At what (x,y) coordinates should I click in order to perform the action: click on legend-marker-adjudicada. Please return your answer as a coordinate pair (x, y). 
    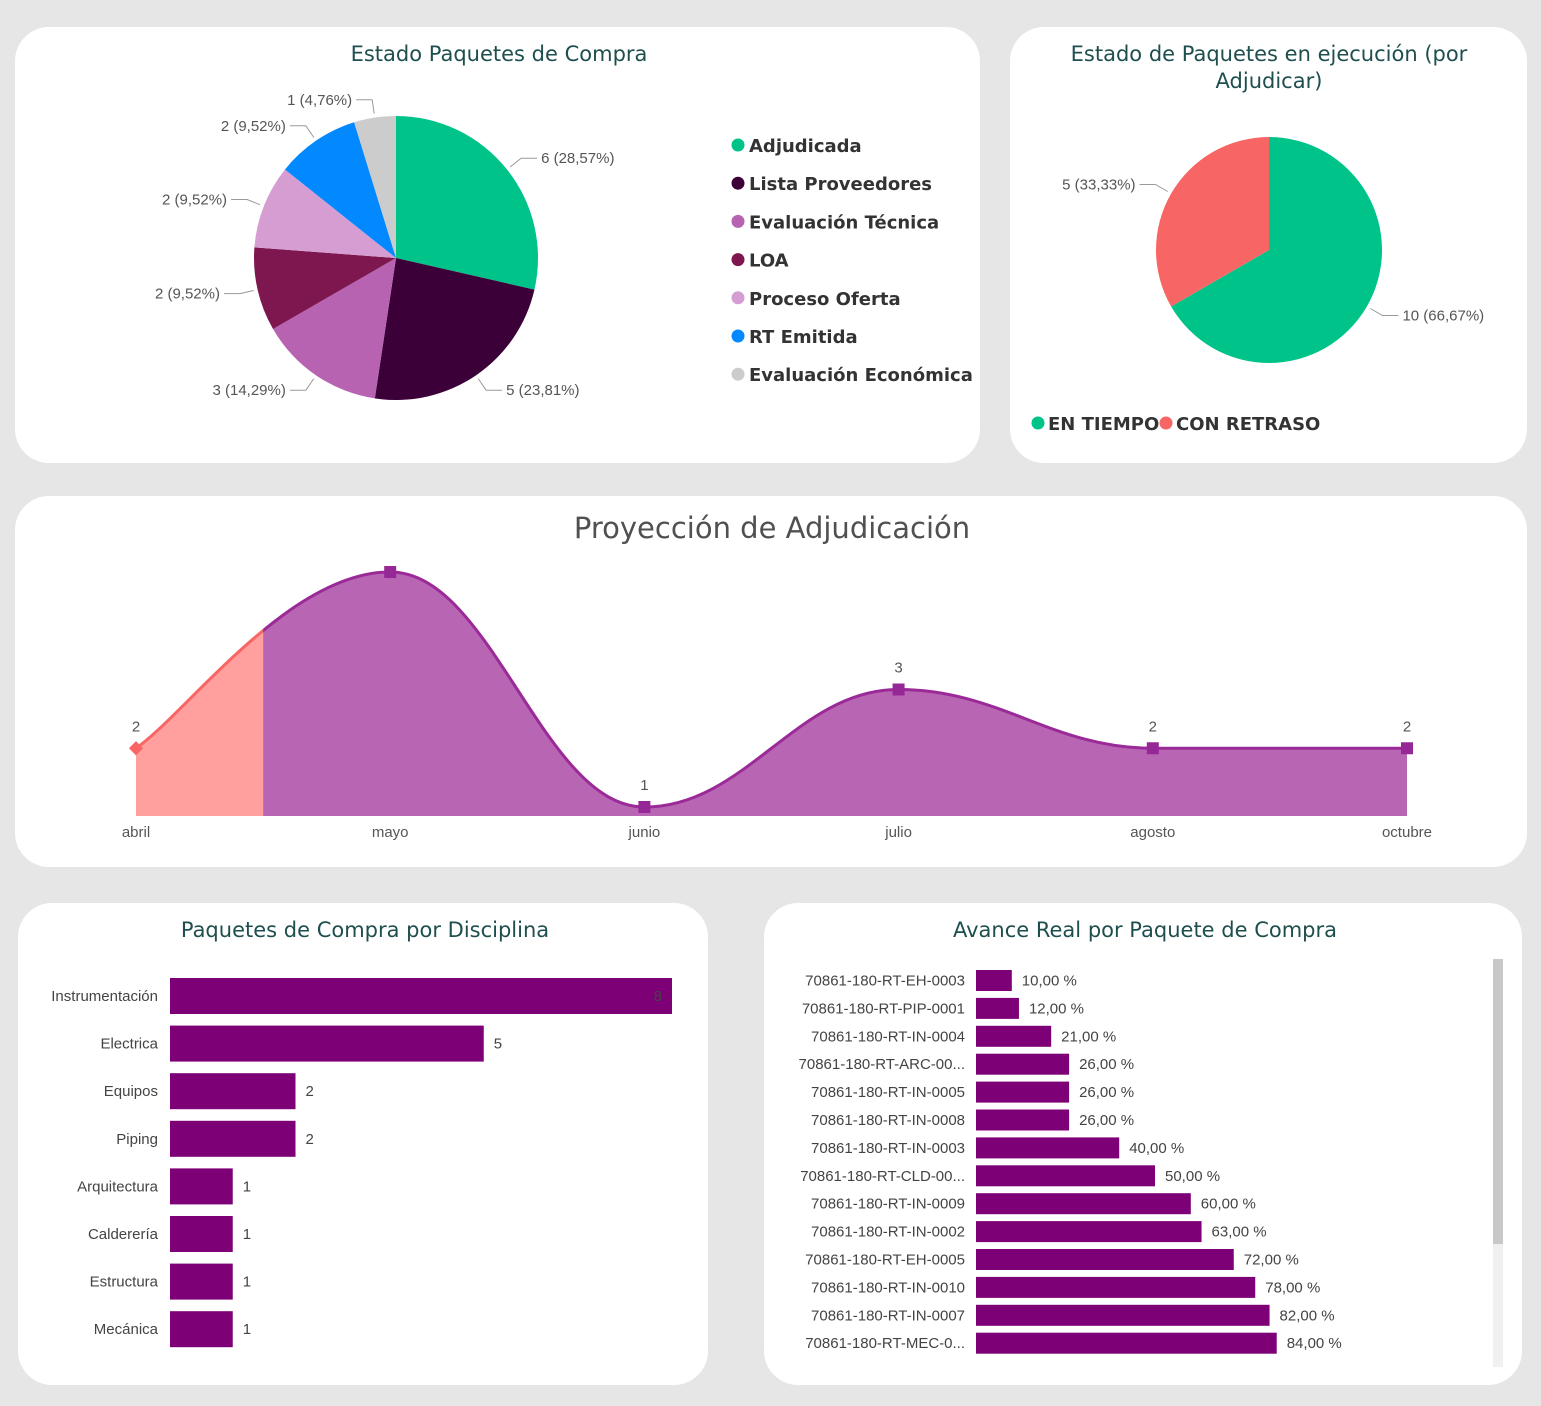
    Looking at the image, I should click on (738, 145).